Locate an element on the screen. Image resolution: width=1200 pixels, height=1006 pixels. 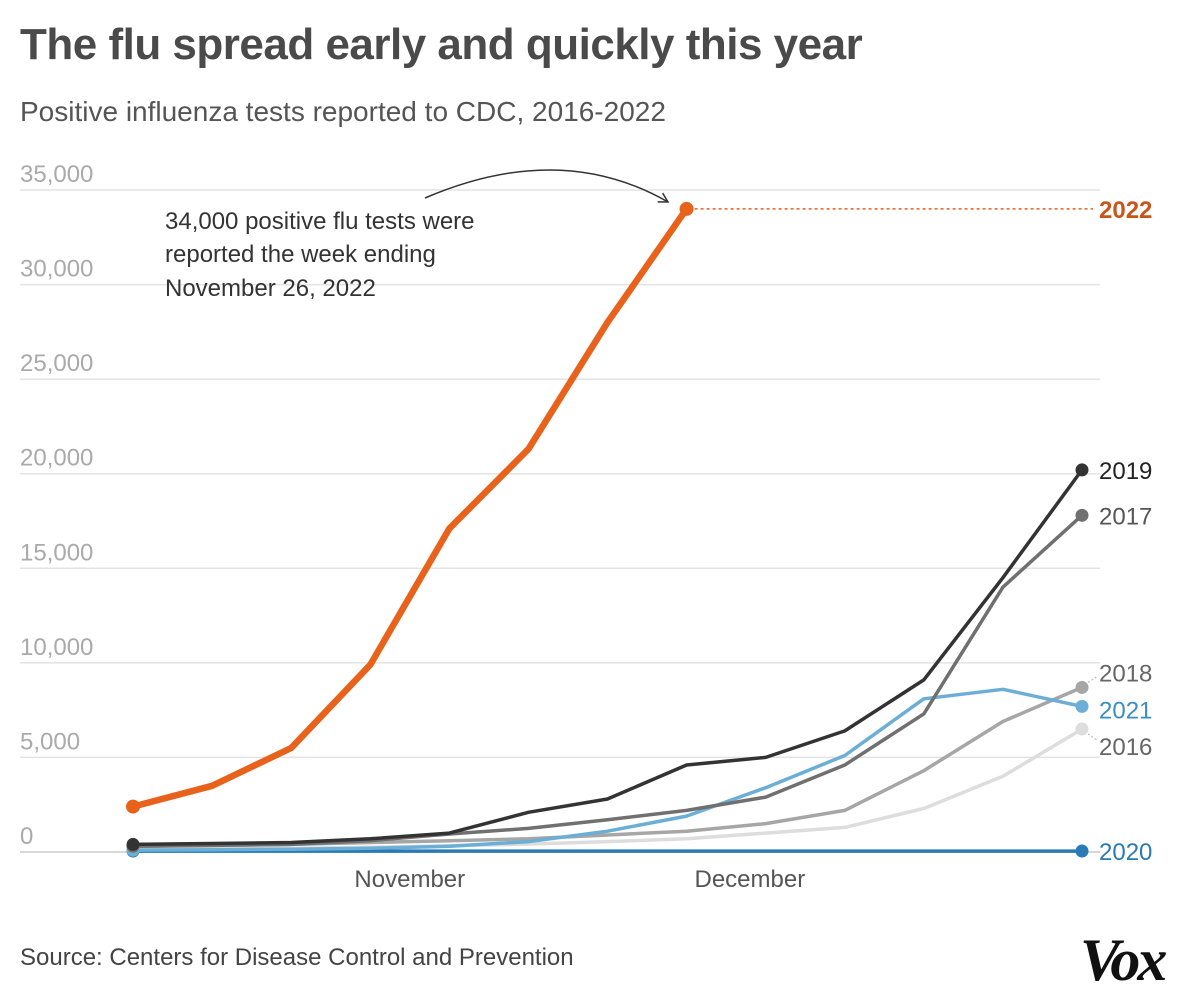
x-tick-label: November is located at coordinates (409, 879).